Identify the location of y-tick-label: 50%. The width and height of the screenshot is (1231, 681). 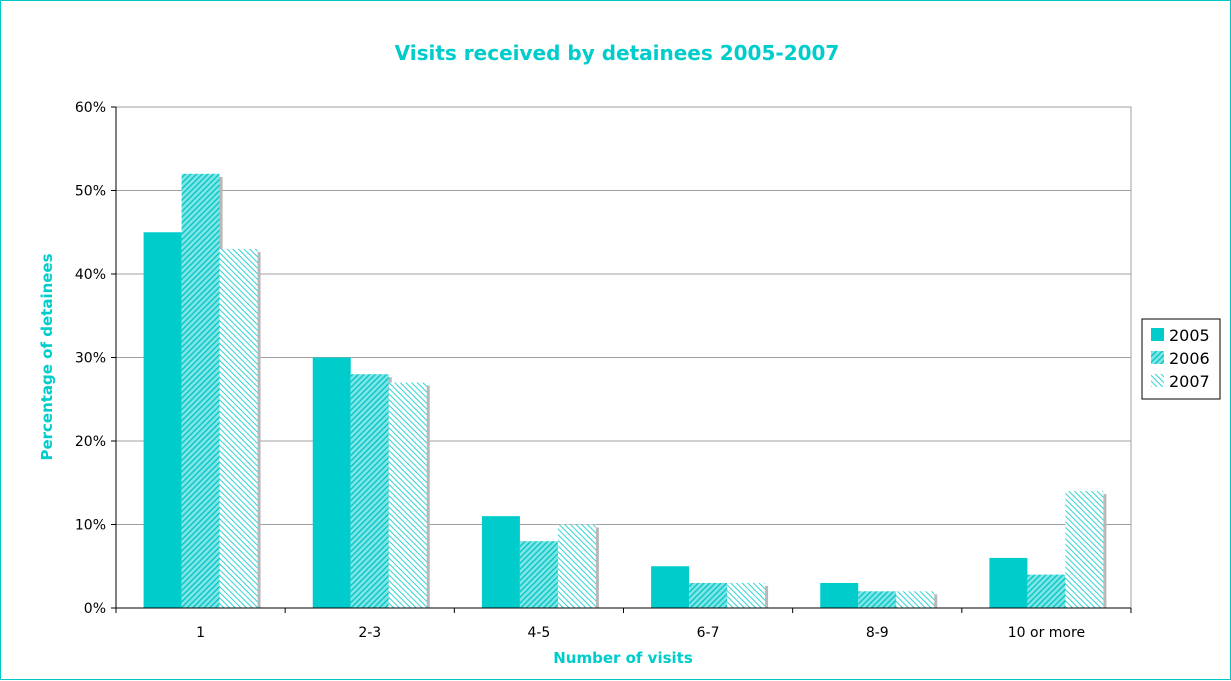
(90, 192).